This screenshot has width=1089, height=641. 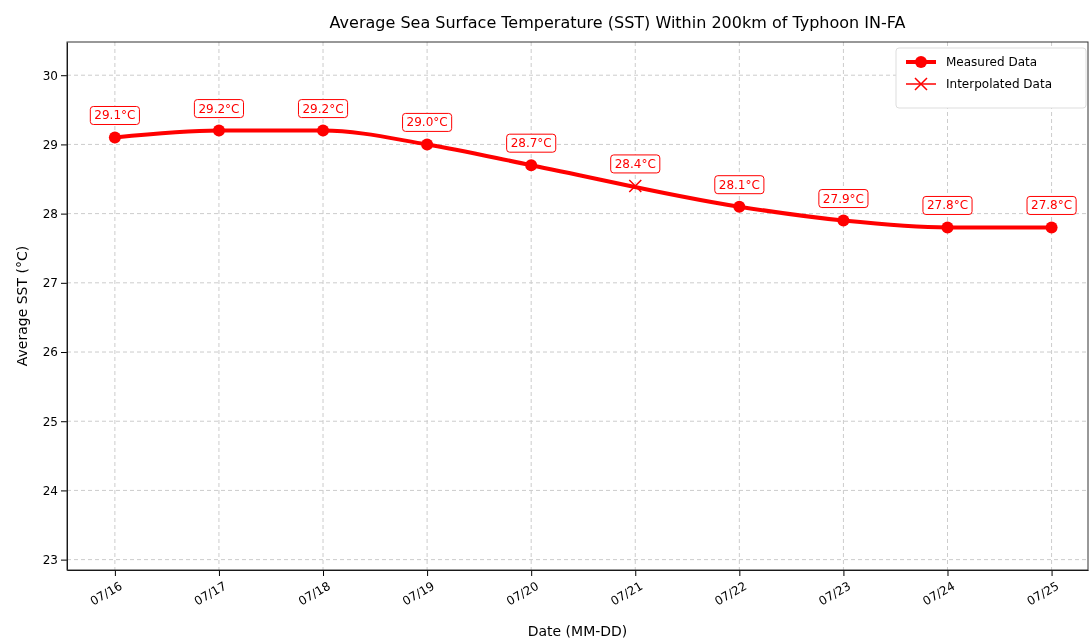 What do you see at coordinates (531, 143) in the screenshot?
I see `data-label: 28.7°C` at bounding box center [531, 143].